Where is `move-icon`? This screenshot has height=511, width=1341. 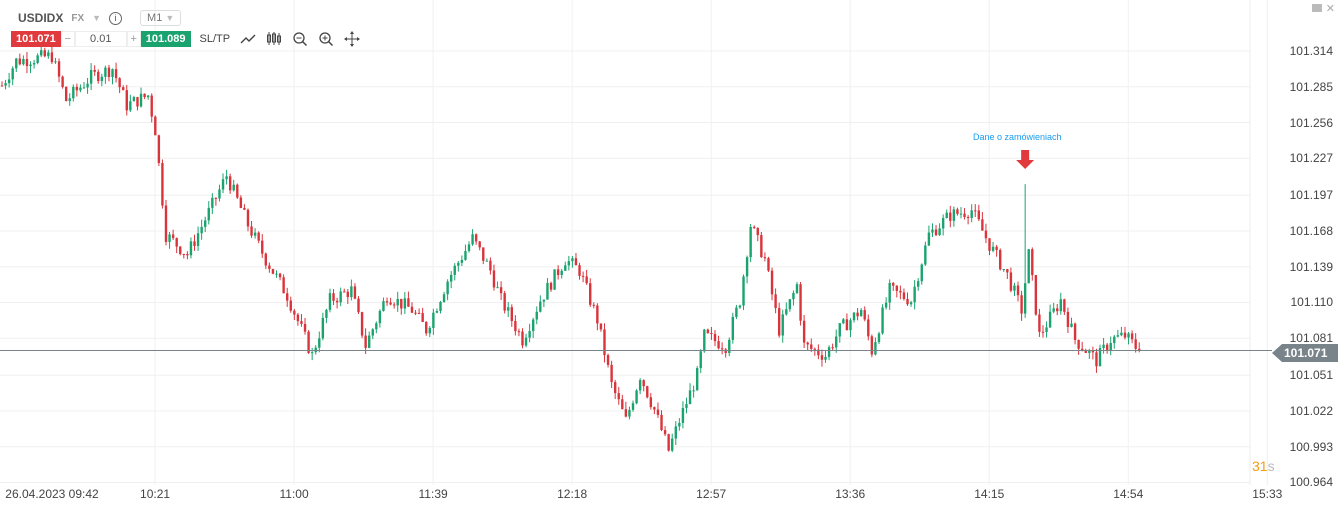 move-icon is located at coordinates (352, 39).